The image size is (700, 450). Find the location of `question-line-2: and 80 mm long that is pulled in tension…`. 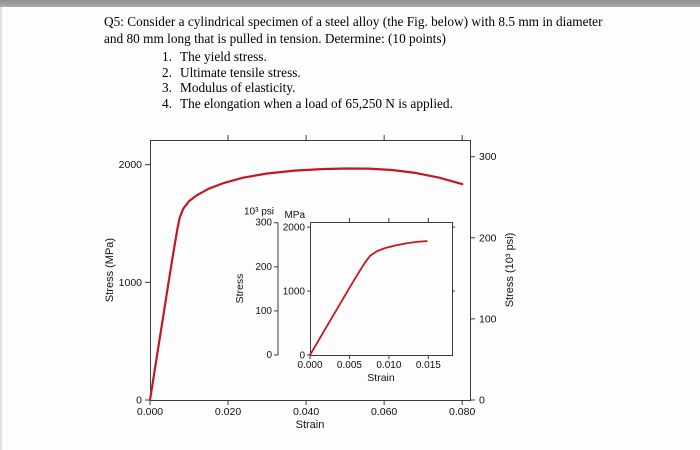

question-line-2: and 80 mm long that is pulled in tension… is located at coordinates (275, 38).